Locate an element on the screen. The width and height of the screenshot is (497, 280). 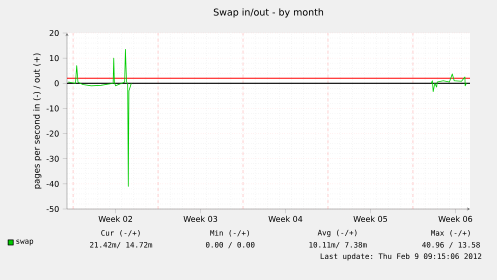
y-axis-title: pages per second in (-) / out (+) is located at coordinates (37, 120).